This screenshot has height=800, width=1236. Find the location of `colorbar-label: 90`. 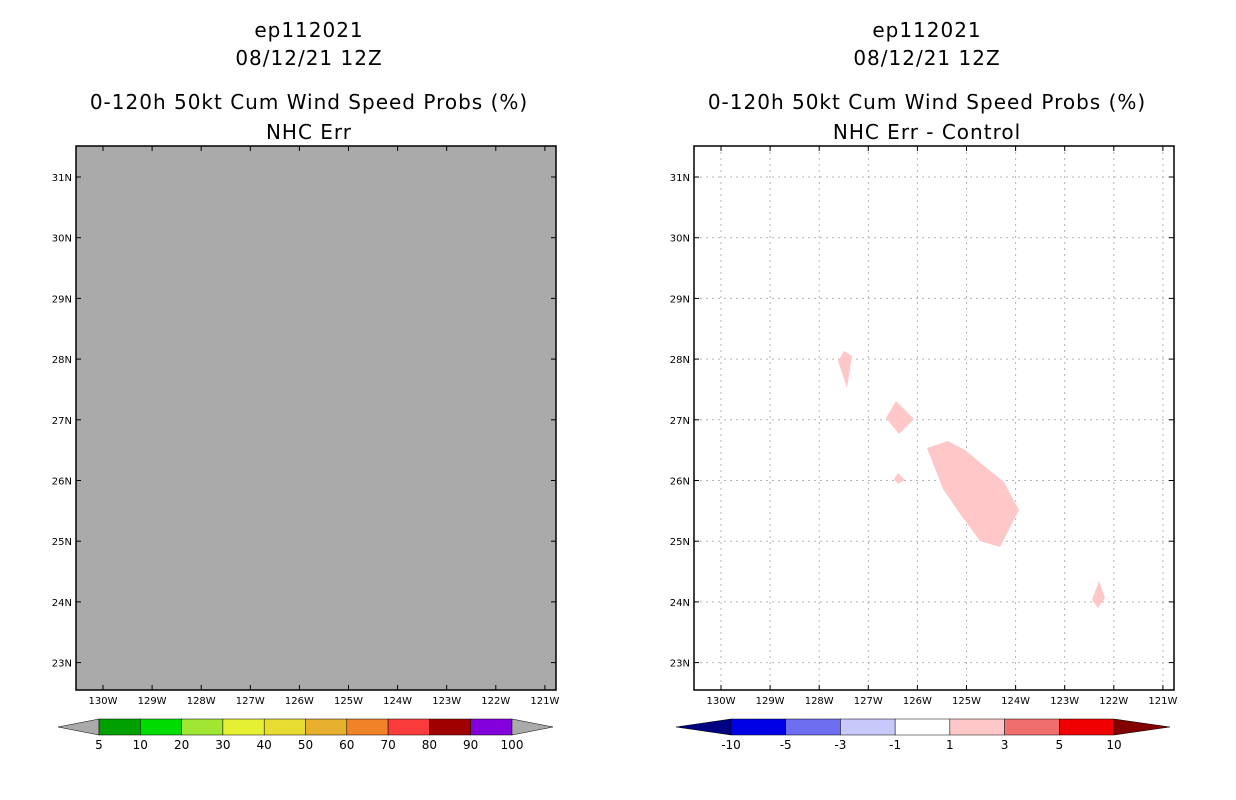

colorbar-label: 90 is located at coordinates (470, 745).